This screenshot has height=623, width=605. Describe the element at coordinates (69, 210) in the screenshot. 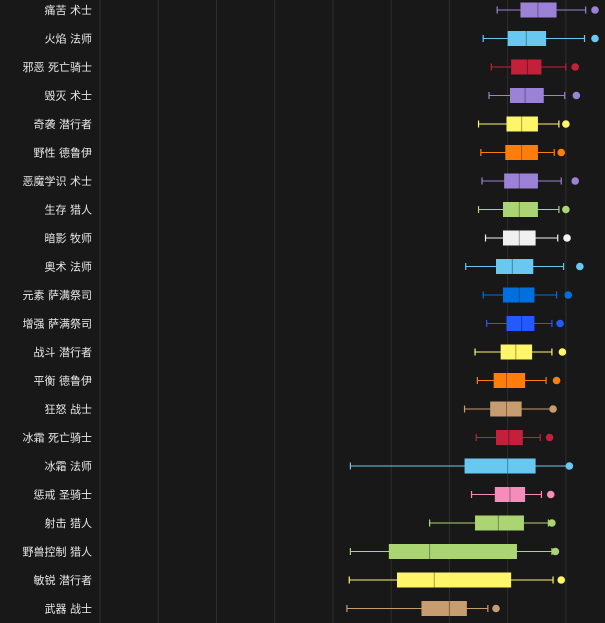

I see `category-label: 生存 猎人` at that location.